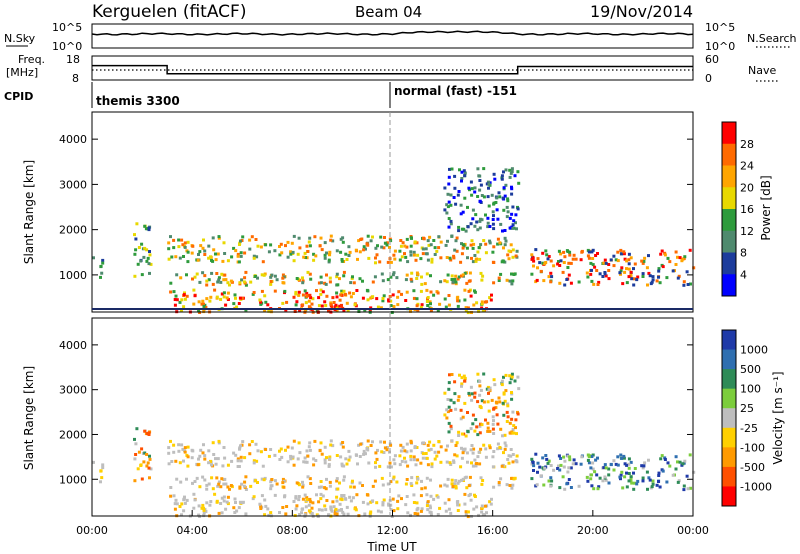  What do you see at coordinates (192, 530) in the screenshot?
I see `time-tick-label-1: 04:00` at bounding box center [192, 530].